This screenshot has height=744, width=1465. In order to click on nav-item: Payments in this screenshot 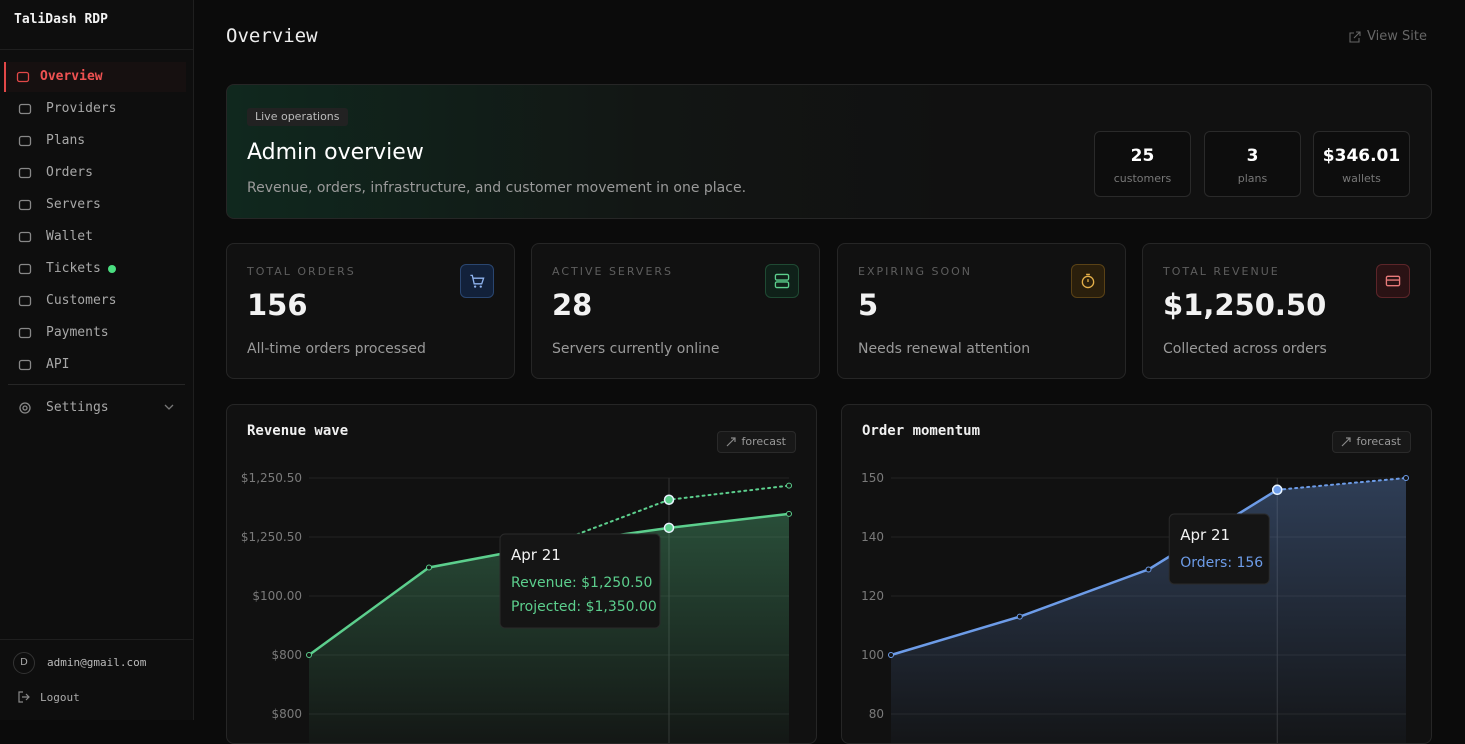, I will do `click(77, 332)`.